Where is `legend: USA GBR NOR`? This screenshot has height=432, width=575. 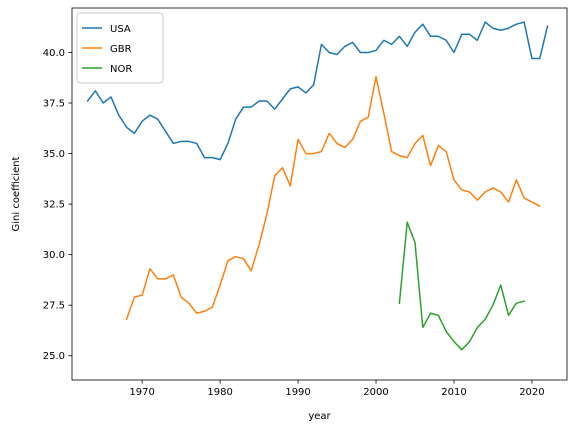
legend: USA GBR NOR is located at coordinates (120, 48).